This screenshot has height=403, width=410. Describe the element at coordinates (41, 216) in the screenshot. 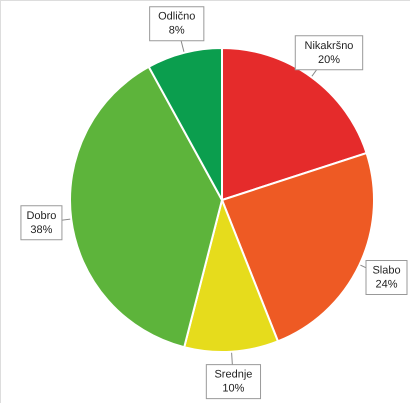

I see `slice-label: Dobro` at that location.